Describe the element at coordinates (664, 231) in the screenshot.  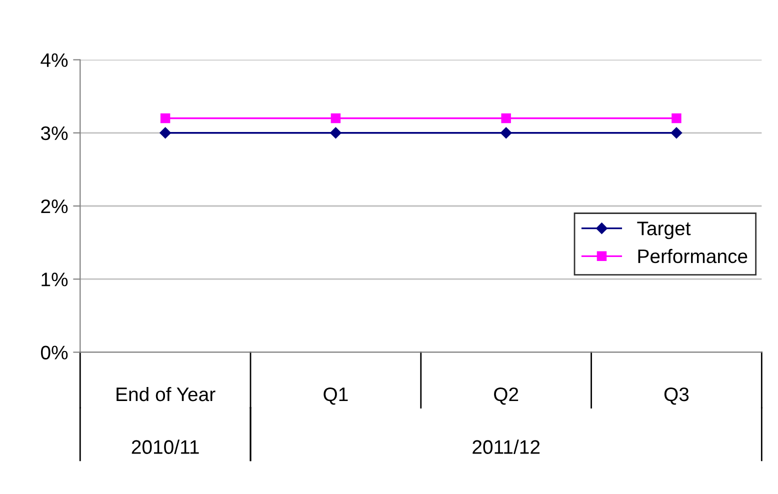
I see `legend-label: Target` at that location.